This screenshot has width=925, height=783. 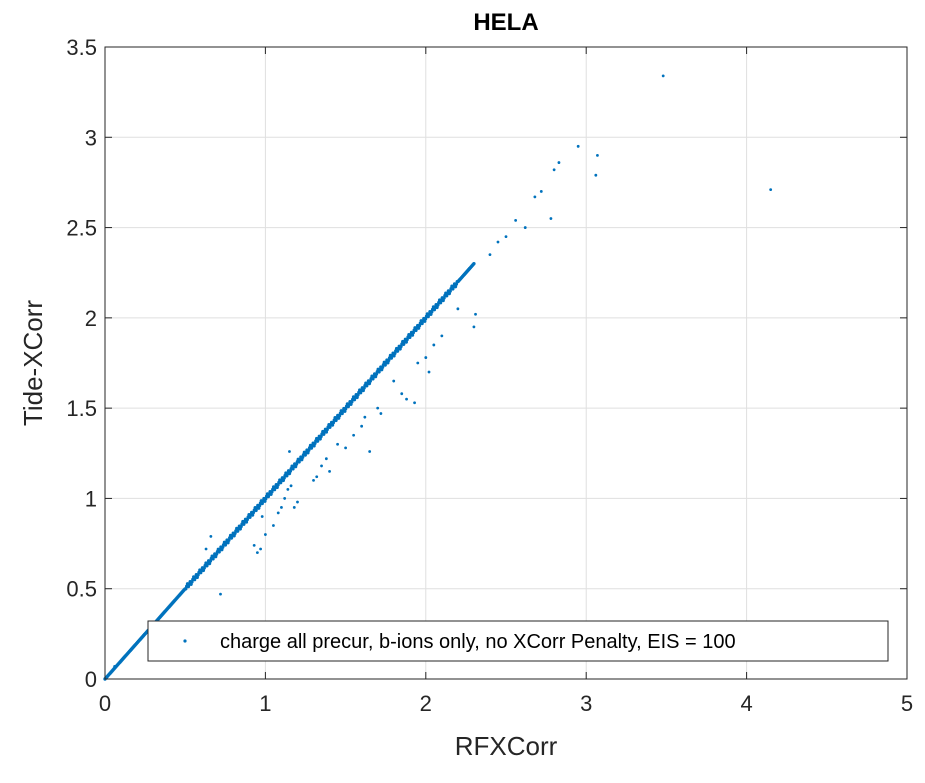 I want to click on x-tick-label: 0, so click(x=105, y=703).